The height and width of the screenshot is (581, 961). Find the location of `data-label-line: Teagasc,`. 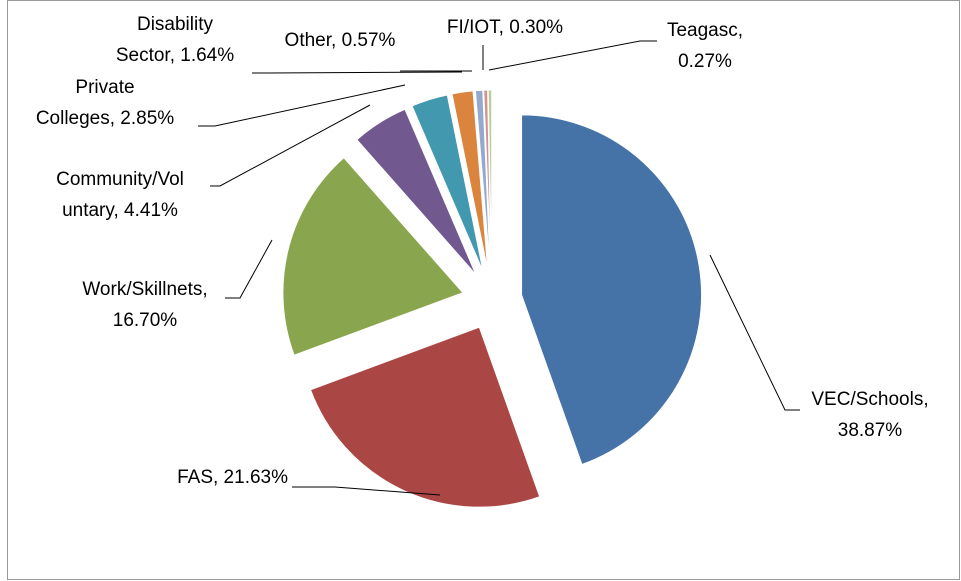

data-label-line: Teagasc, is located at coordinates (705, 30).